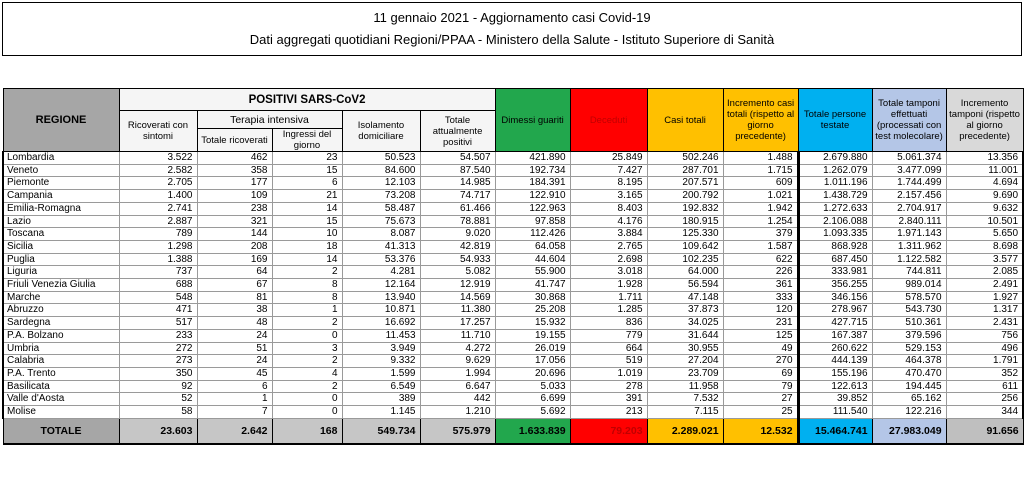  Describe the element at coordinates (158, 208) in the screenshot. I see `cell-ricoverati-sintomi: 2.741` at that location.